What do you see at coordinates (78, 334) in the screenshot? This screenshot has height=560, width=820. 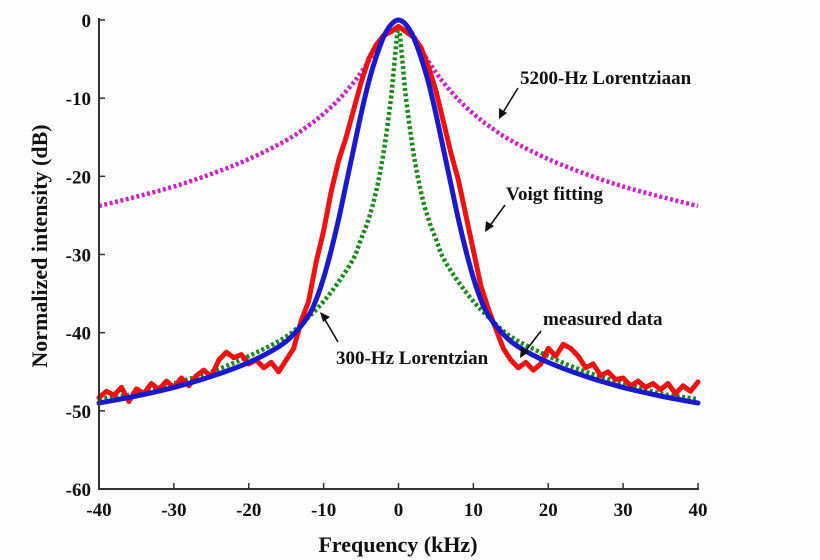 I see `y-tick-label: -40` at bounding box center [78, 334].